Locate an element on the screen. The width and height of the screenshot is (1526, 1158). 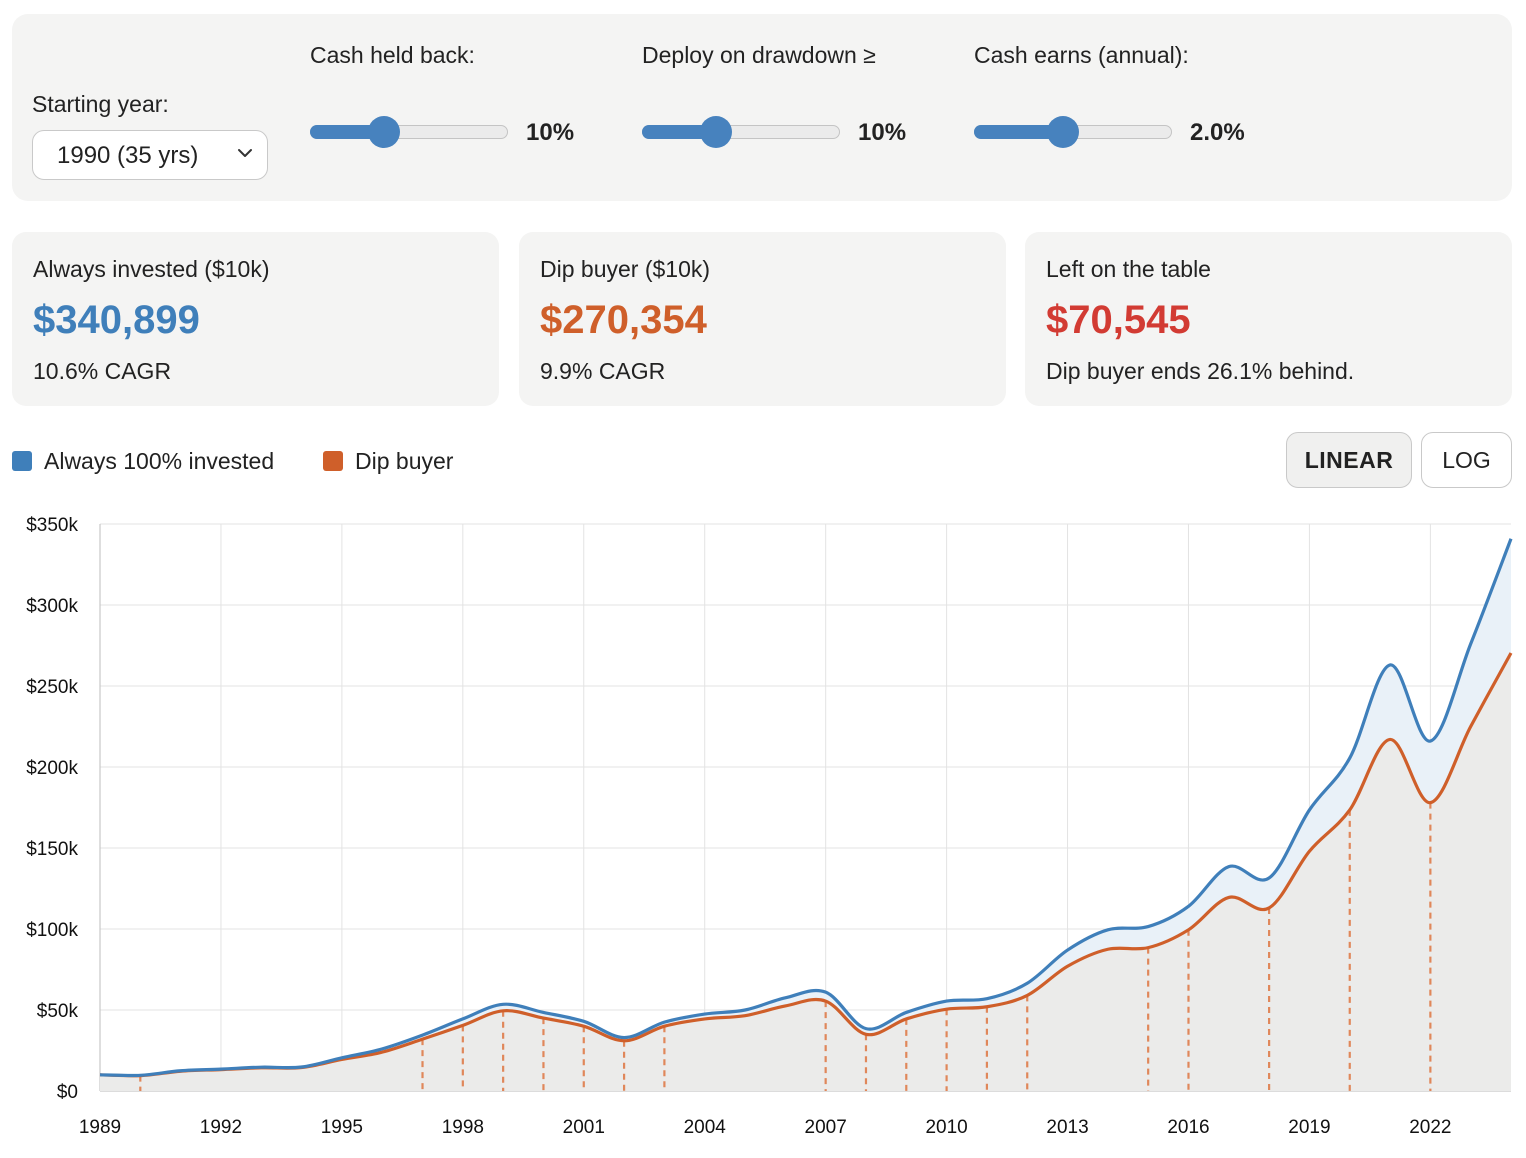
card-value: $70,545 is located at coordinates (1118, 320).